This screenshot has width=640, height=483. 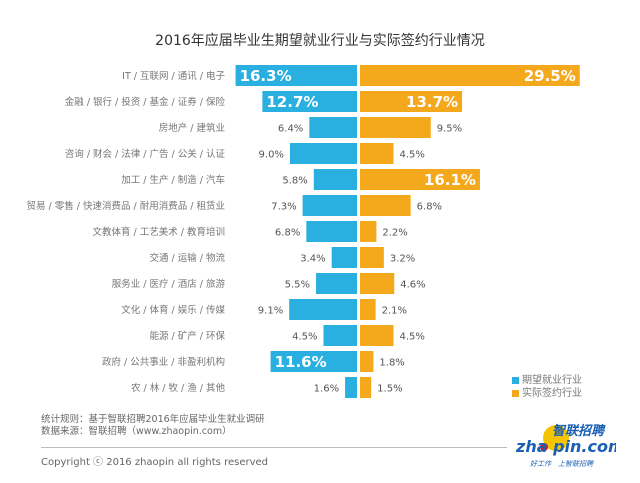 I want to click on stat-rule: 统计规则：基于智联招聘2016年应届毕业生就业调研, so click(x=153, y=419).